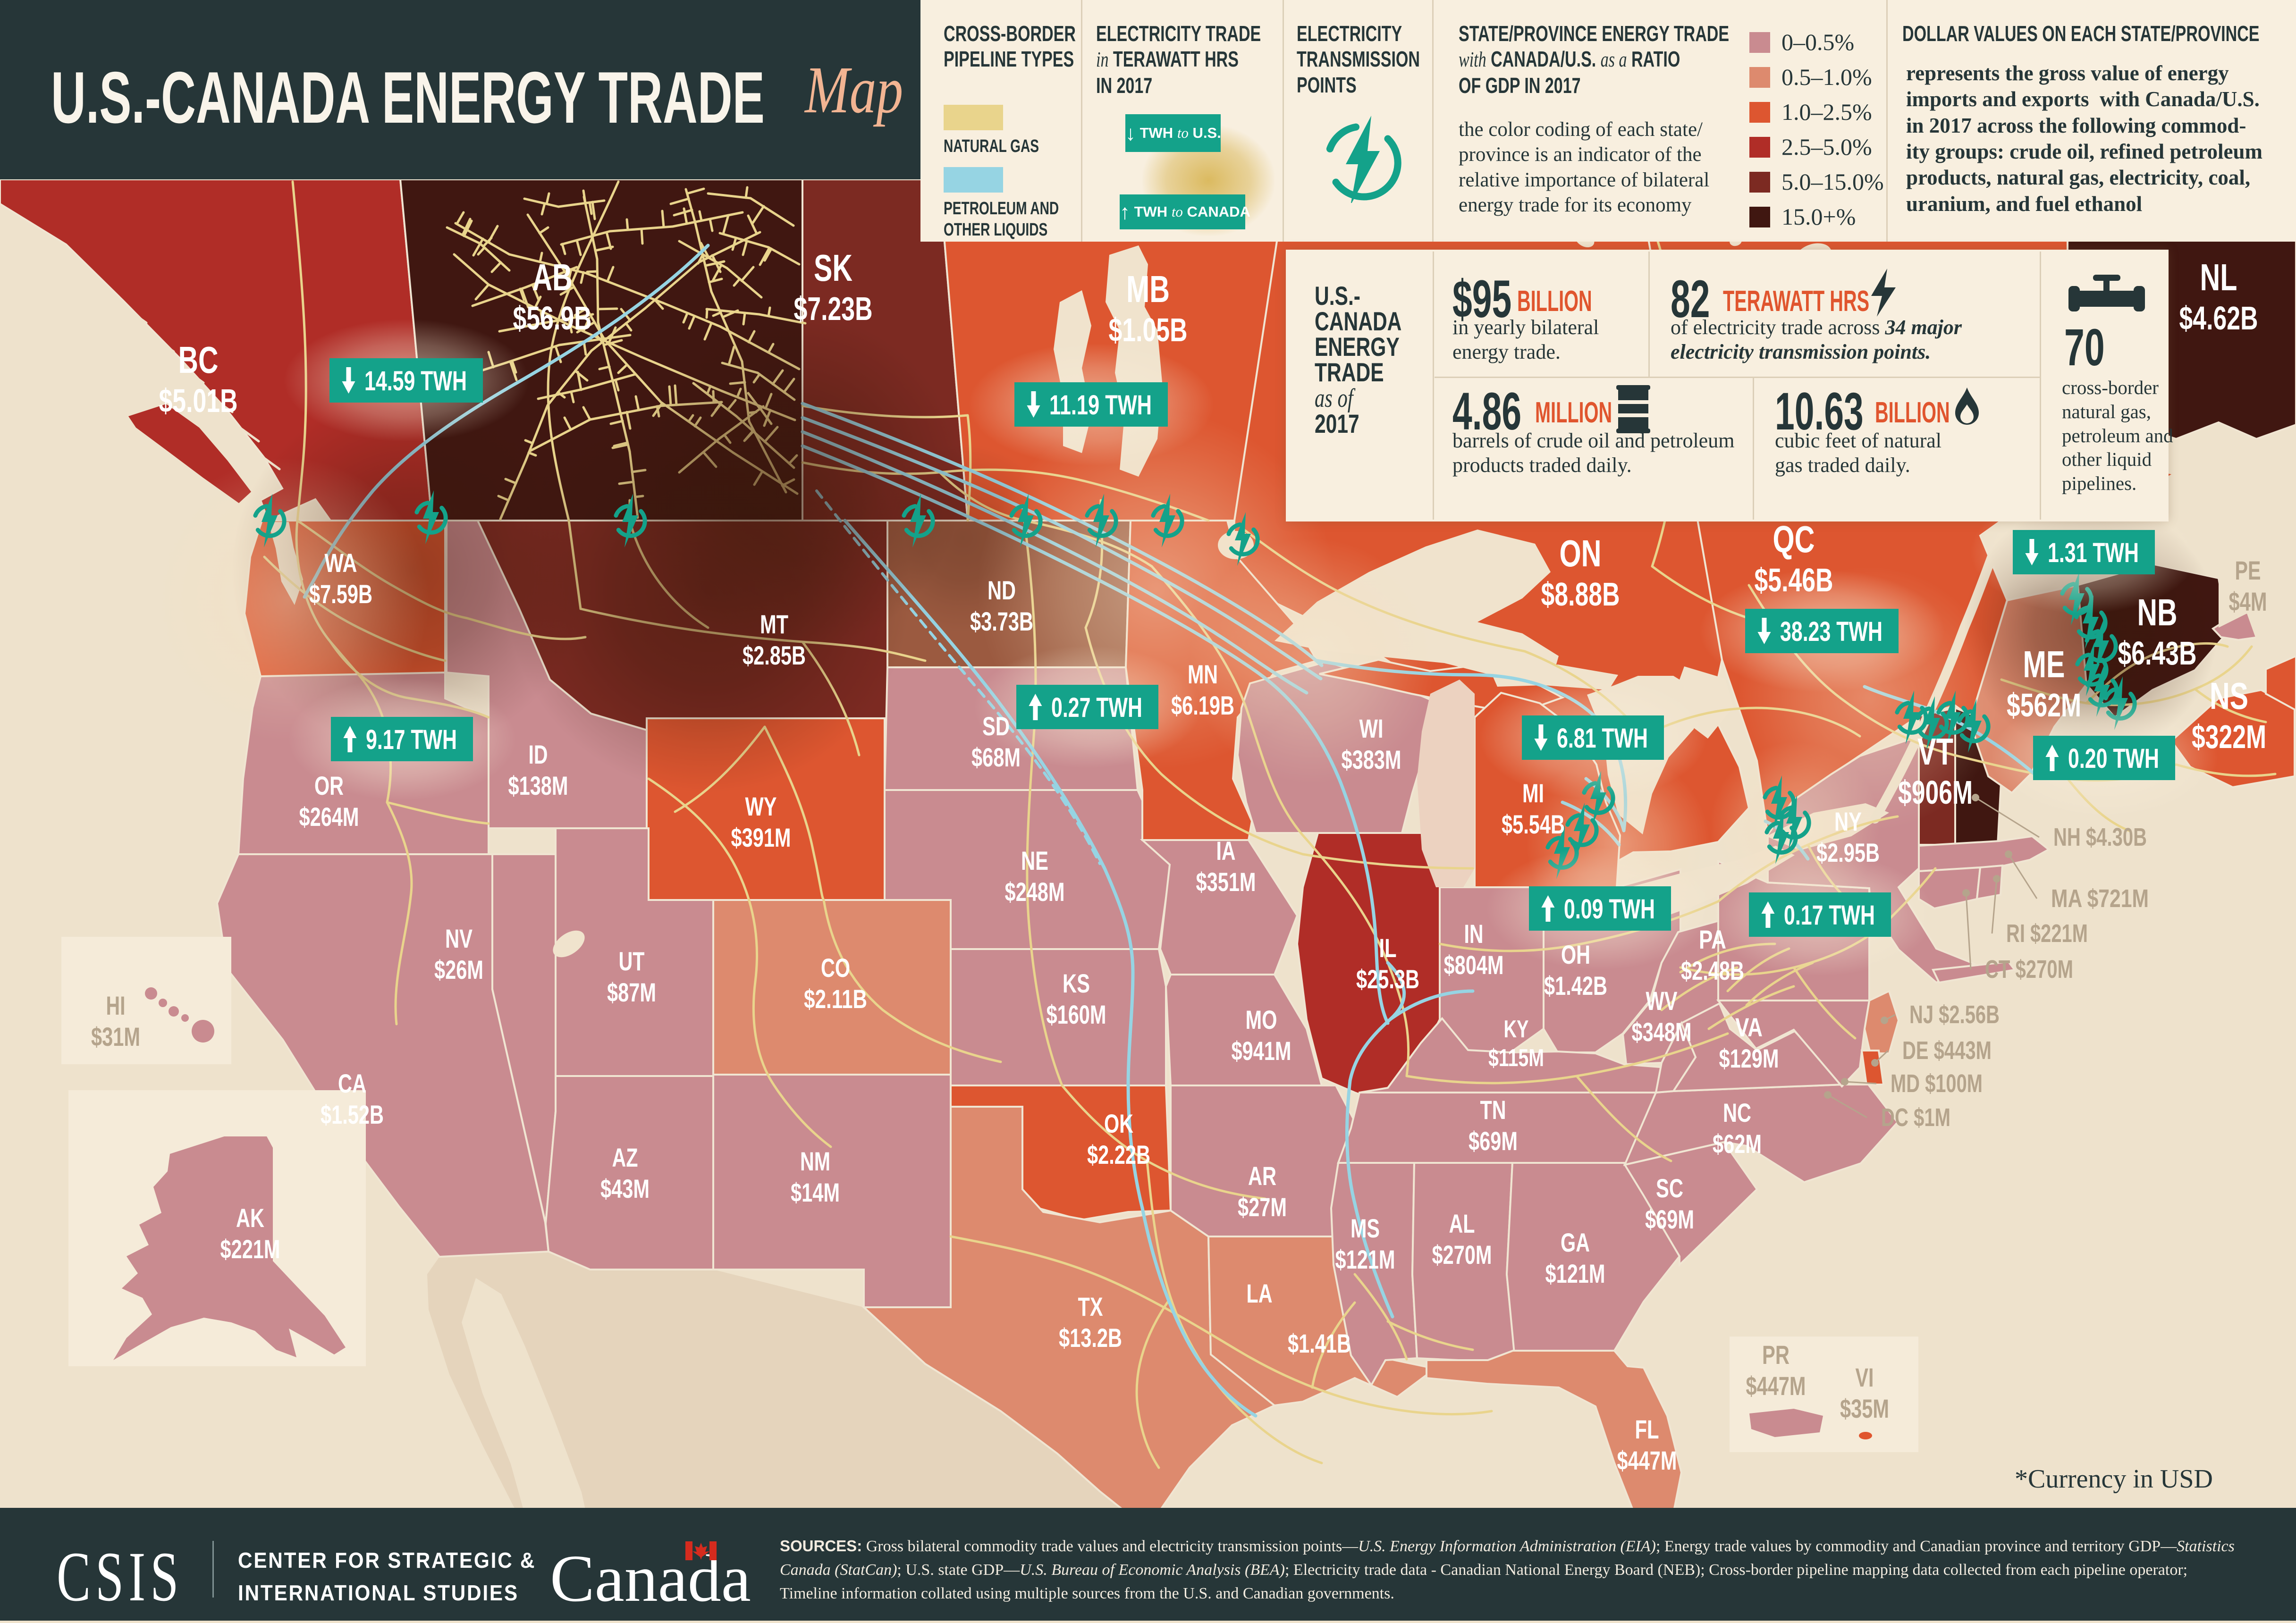 This screenshot has width=2296, height=1623. What do you see at coordinates (996, 757) in the screenshot?
I see `svg-text: $68M` at bounding box center [996, 757].